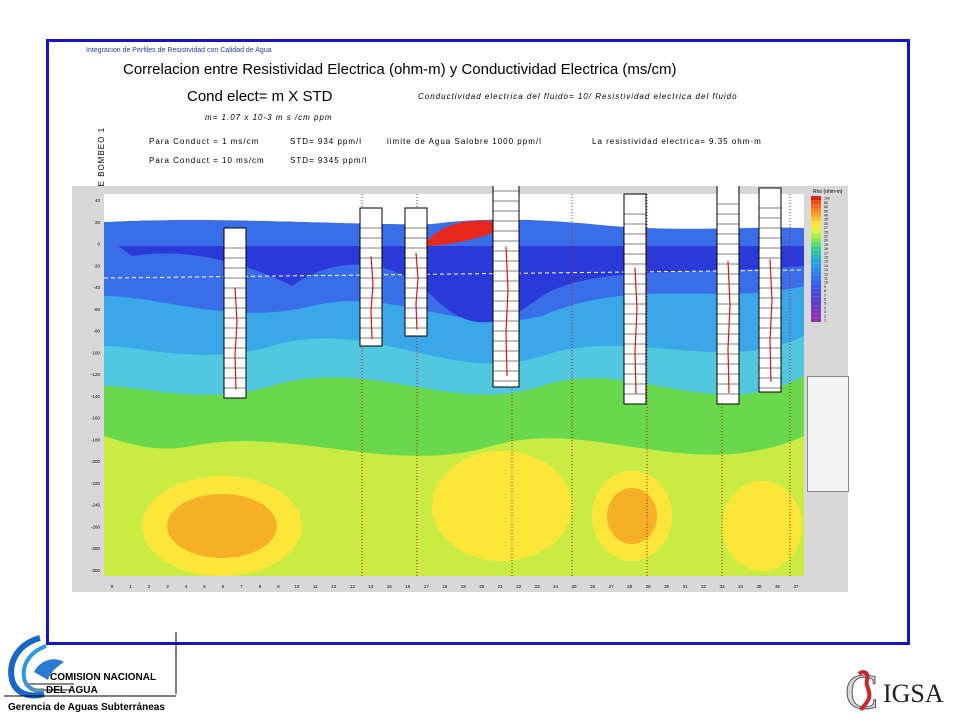  I want to click on y-tick-label: 0, so click(98, 244).